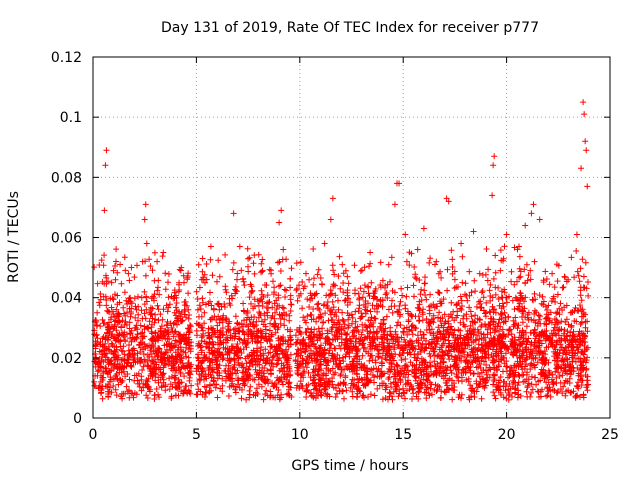 The width and height of the screenshot is (640, 480). I want to click on x-axis-label: GPS time / hours, so click(349, 466).